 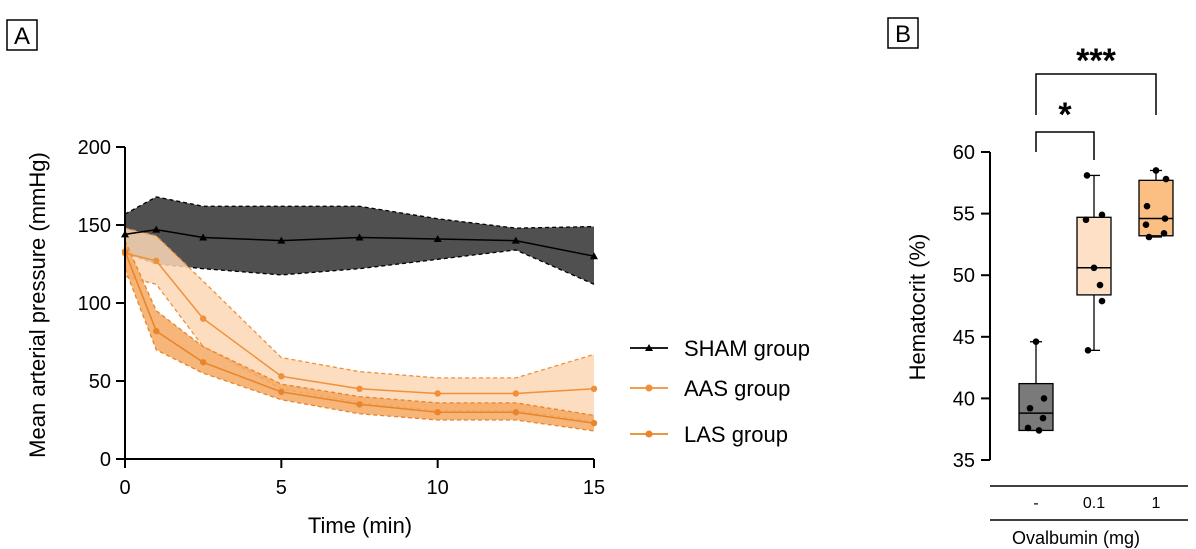 I want to click on panel-label-b-box: B, so click(x=903, y=33).